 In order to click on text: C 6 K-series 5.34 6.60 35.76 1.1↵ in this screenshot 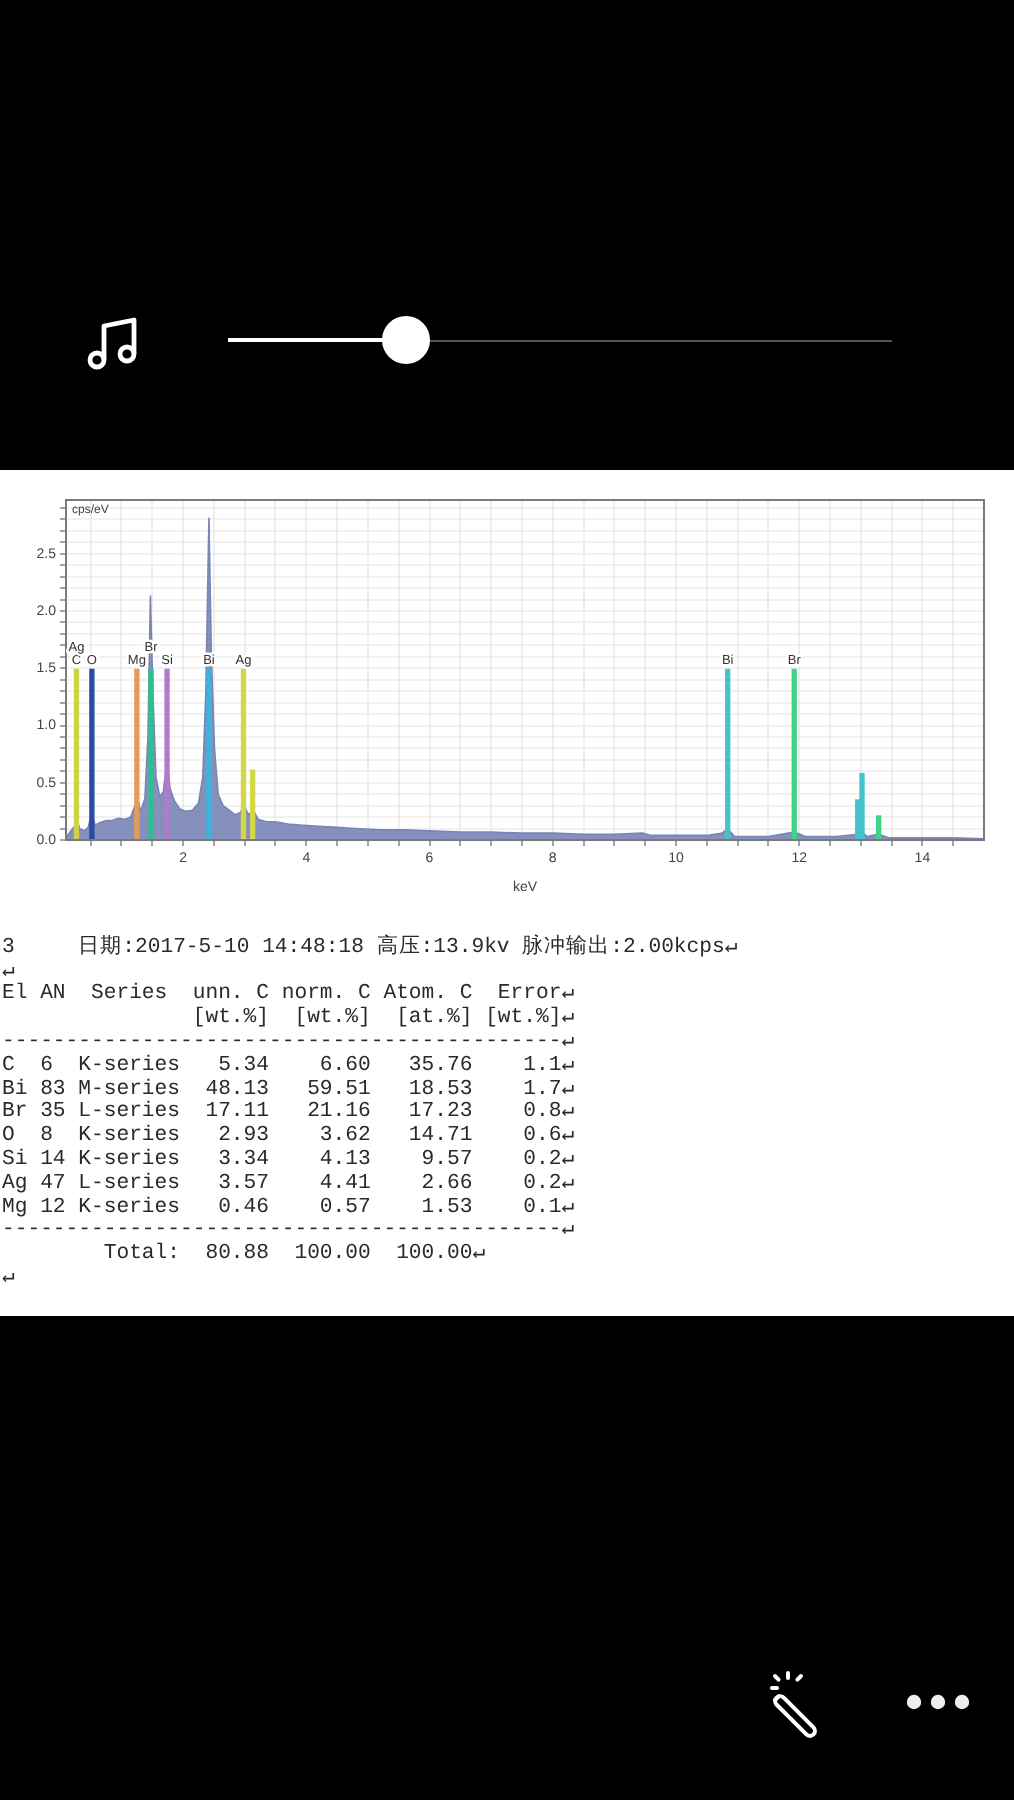, I will do `click(289, 1065)`.